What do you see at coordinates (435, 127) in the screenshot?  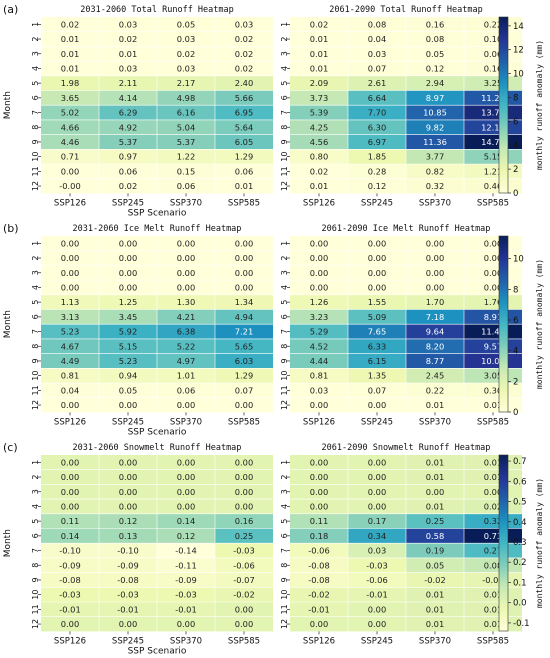 I see `cell-value-label: 9.82` at bounding box center [435, 127].